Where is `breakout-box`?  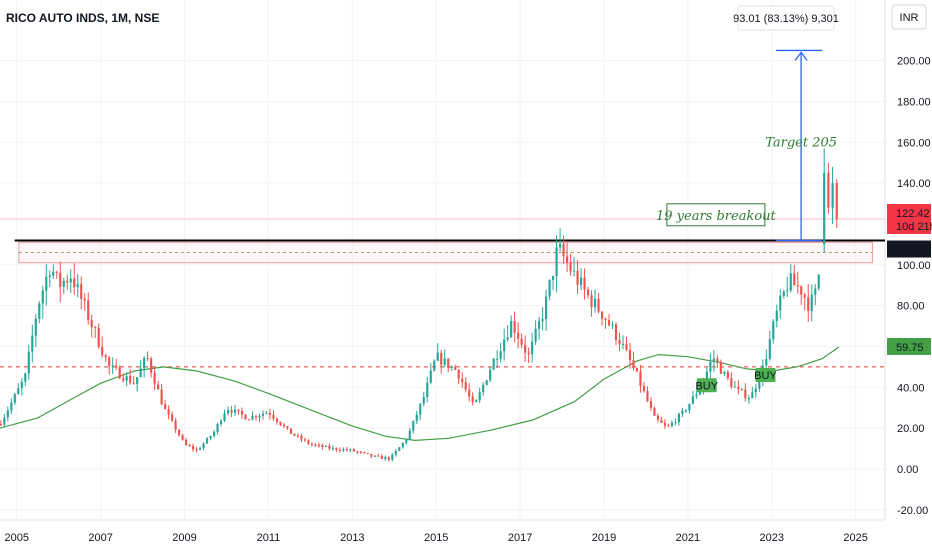
breakout-box is located at coordinates (716, 215).